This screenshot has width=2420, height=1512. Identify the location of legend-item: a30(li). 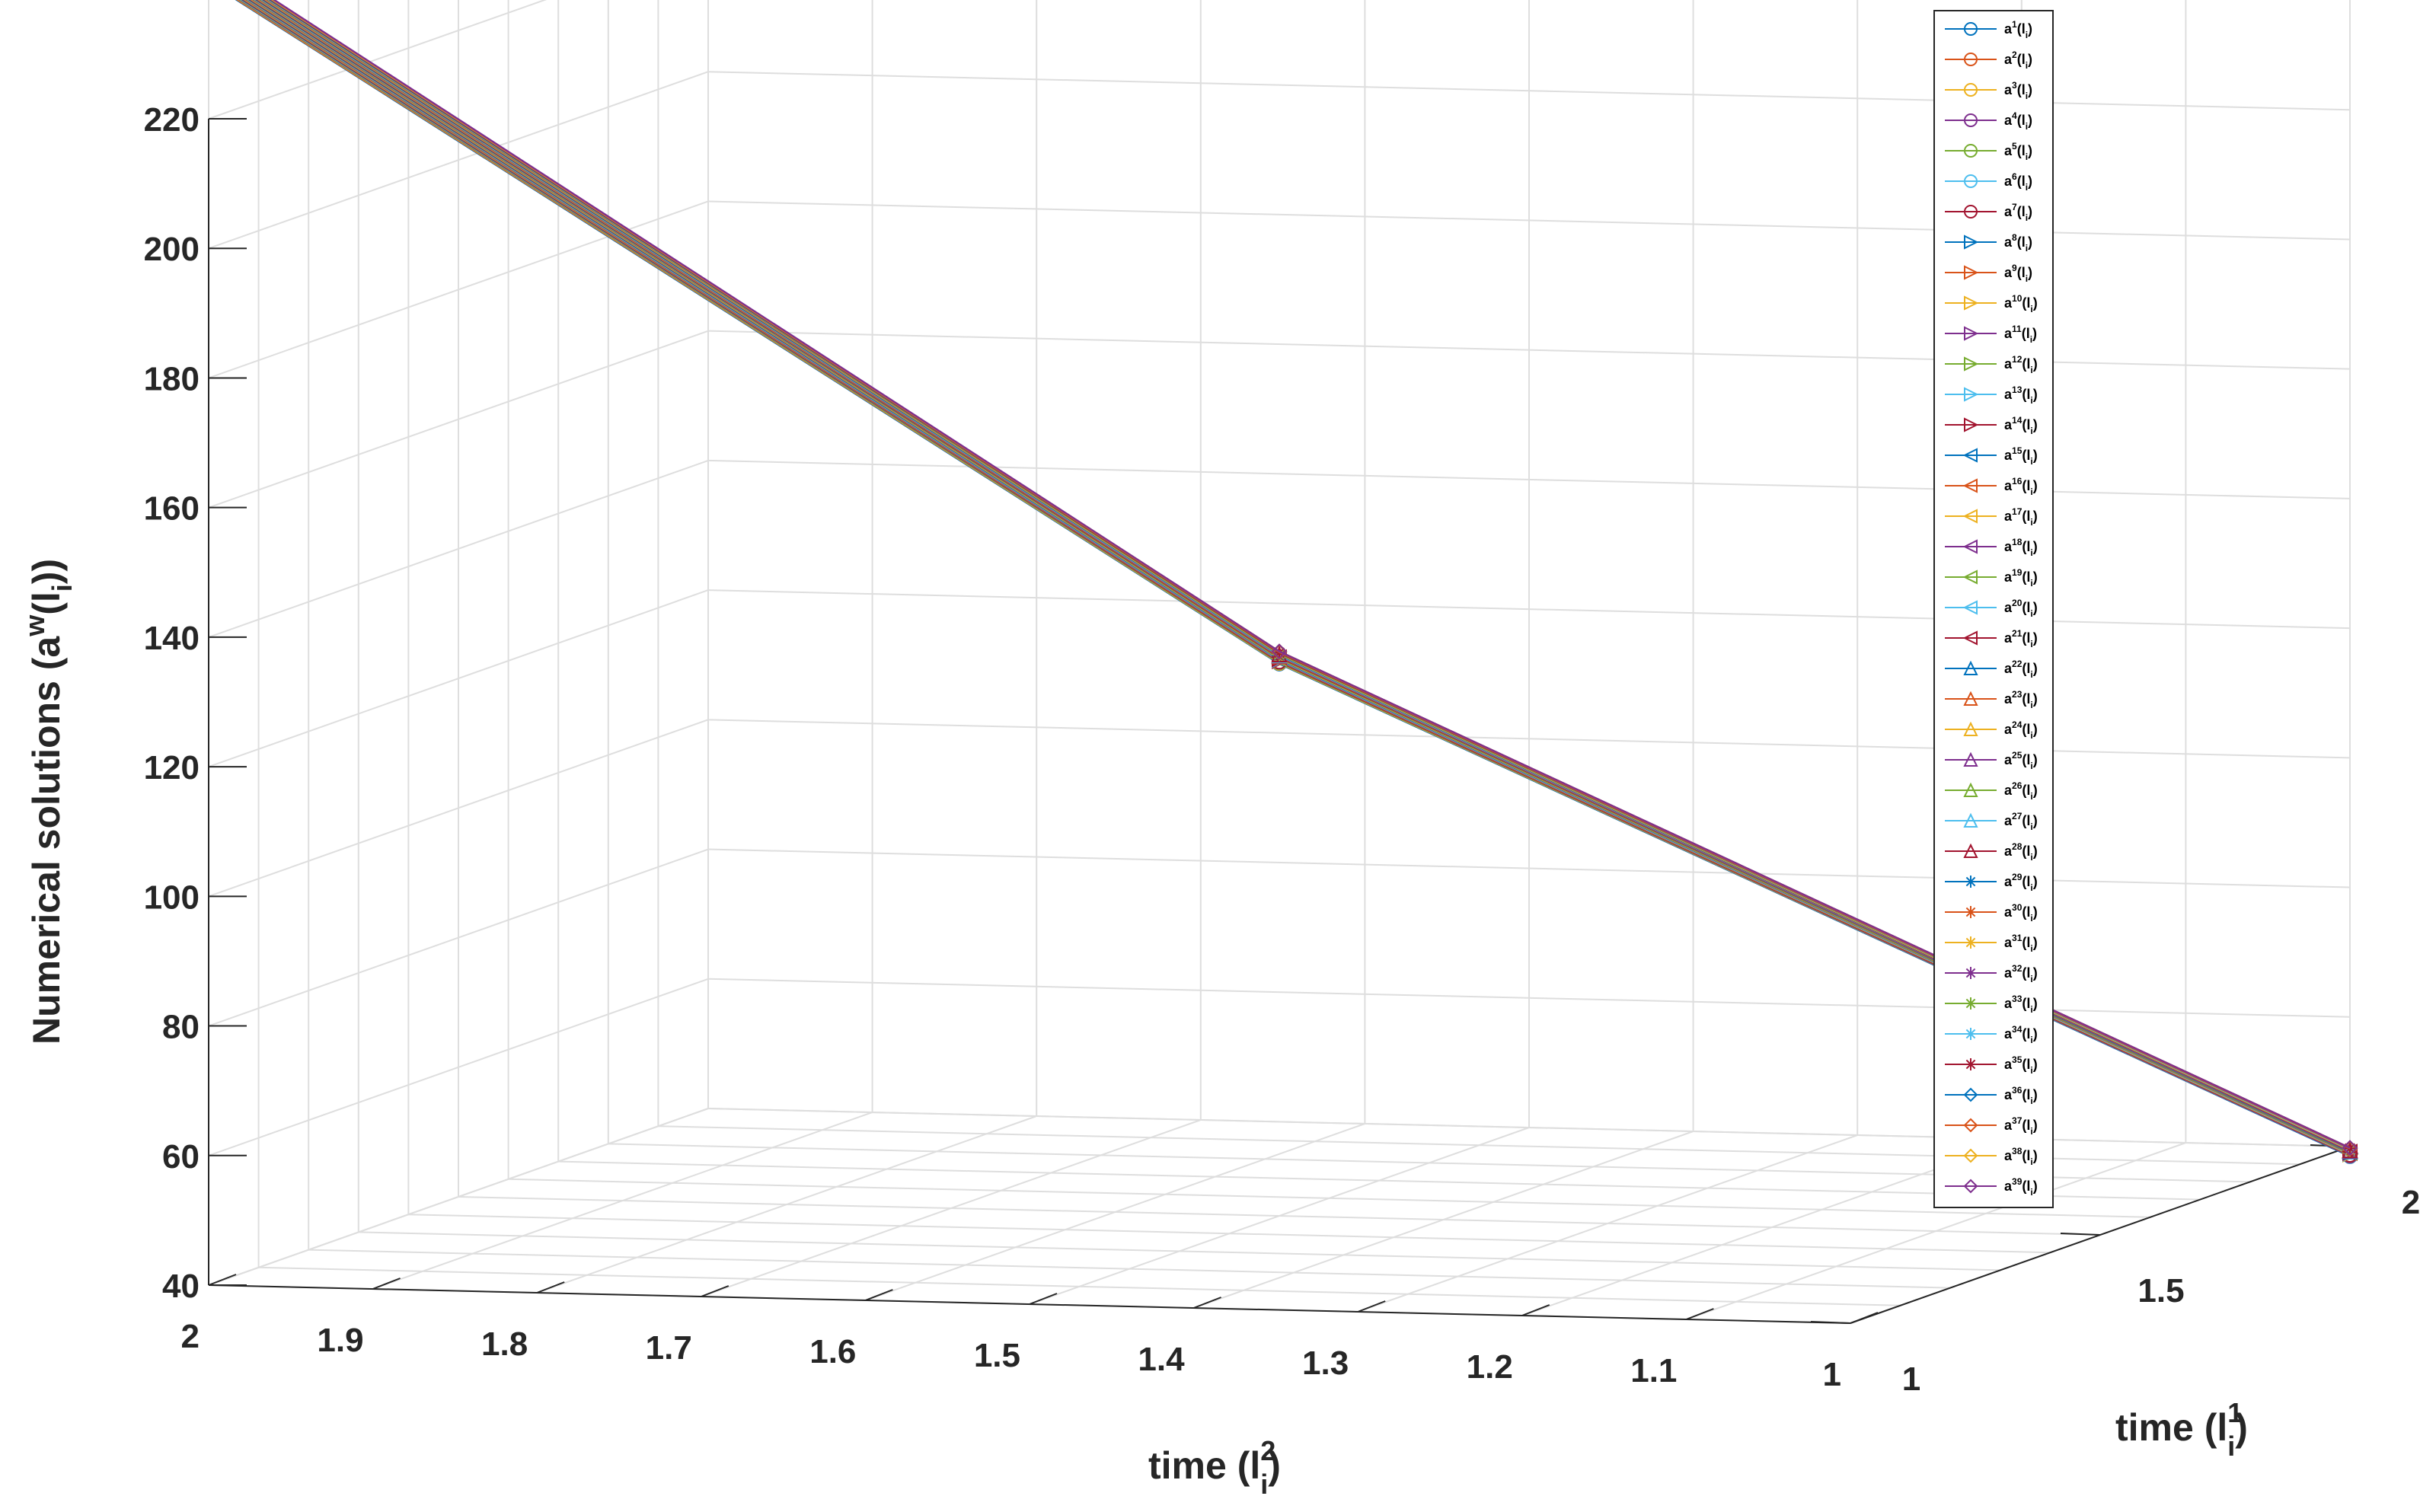
(1991, 912).